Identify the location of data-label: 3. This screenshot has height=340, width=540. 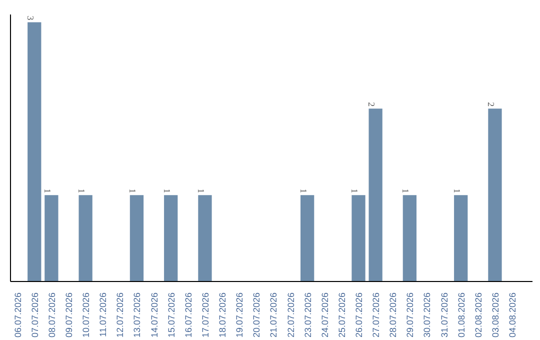
(30, 18).